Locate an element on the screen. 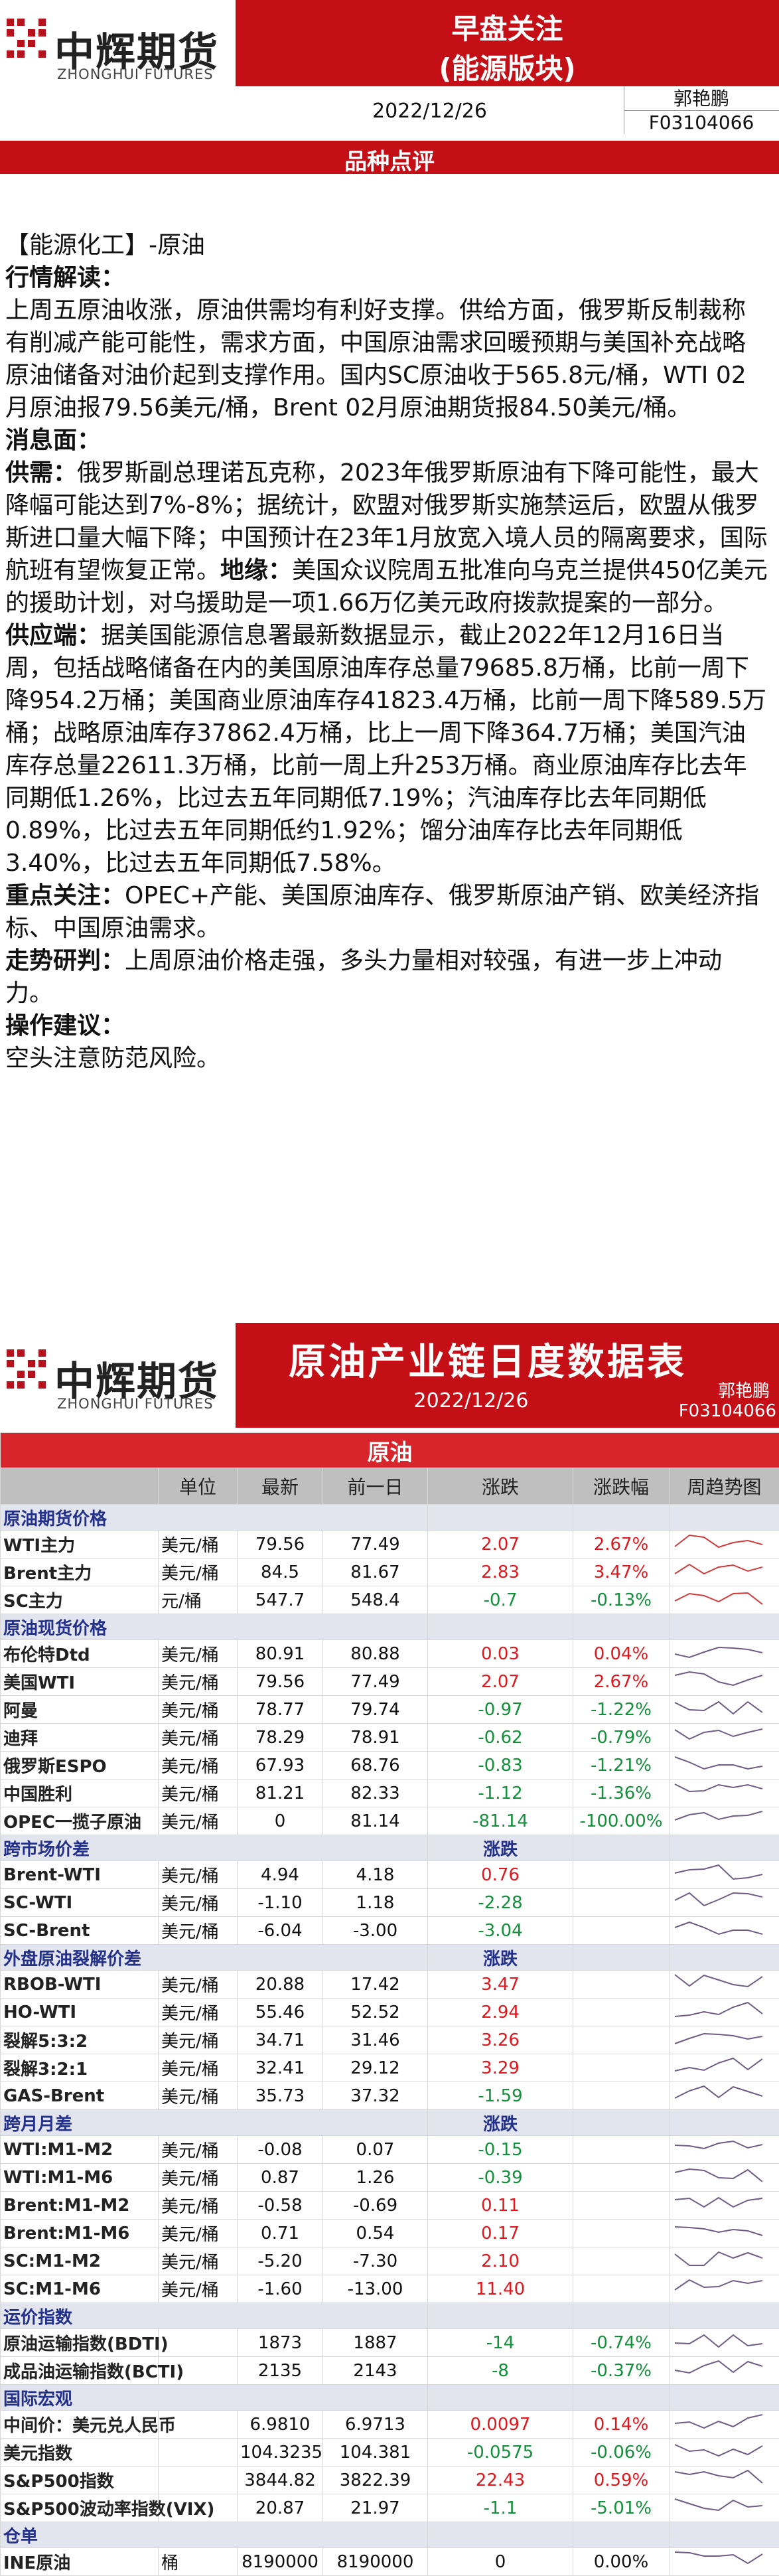  article-paragraph: 空头注意防范风险。 is located at coordinates (386, 1059).